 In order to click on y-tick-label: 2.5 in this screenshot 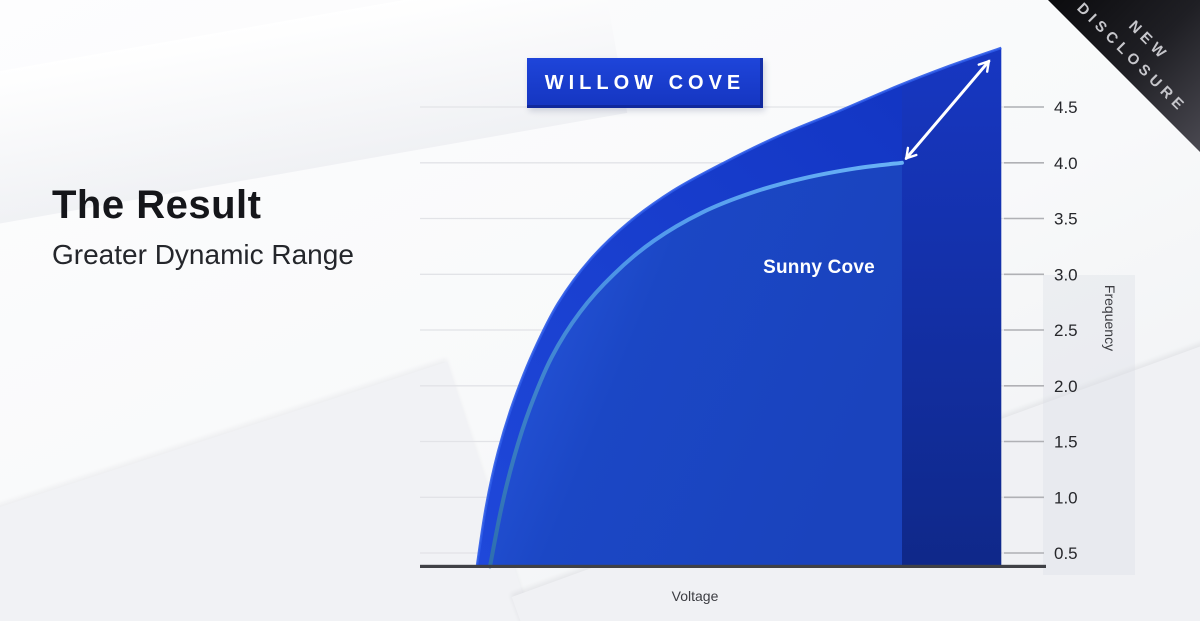, I will do `click(1066, 330)`.